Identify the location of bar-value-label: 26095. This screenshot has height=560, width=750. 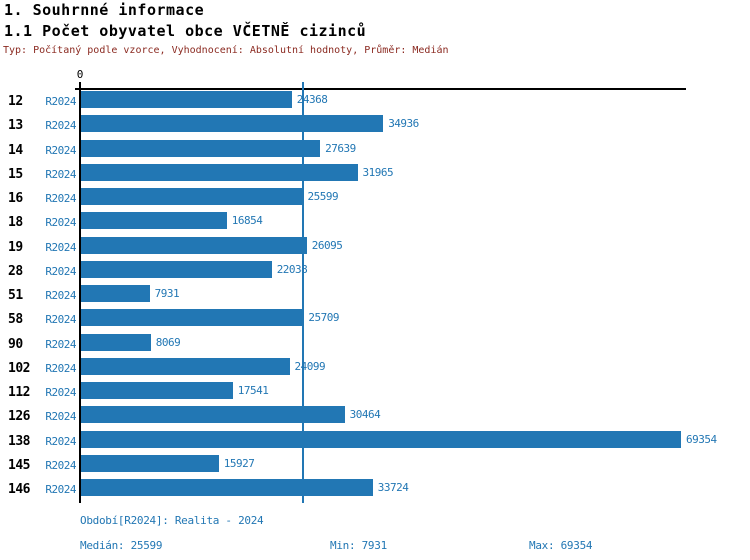
(327, 245).